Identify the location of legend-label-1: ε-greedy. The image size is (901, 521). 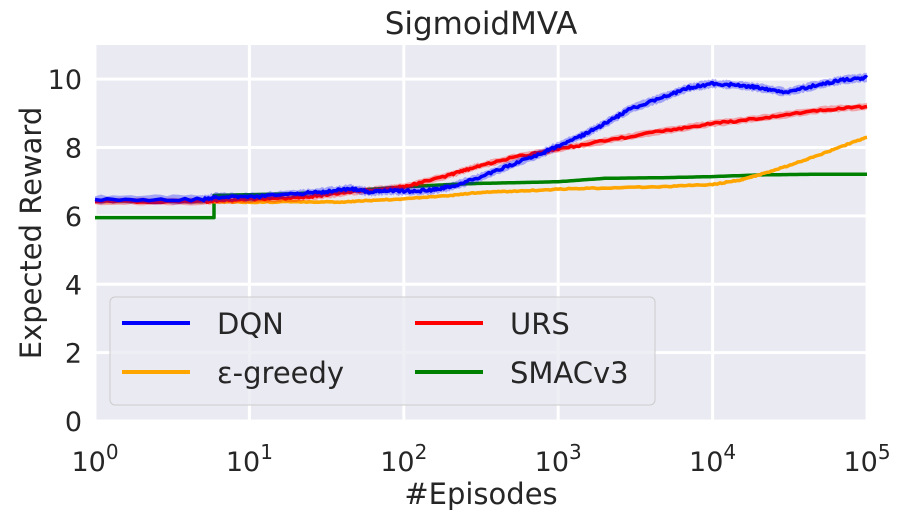
(280, 373).